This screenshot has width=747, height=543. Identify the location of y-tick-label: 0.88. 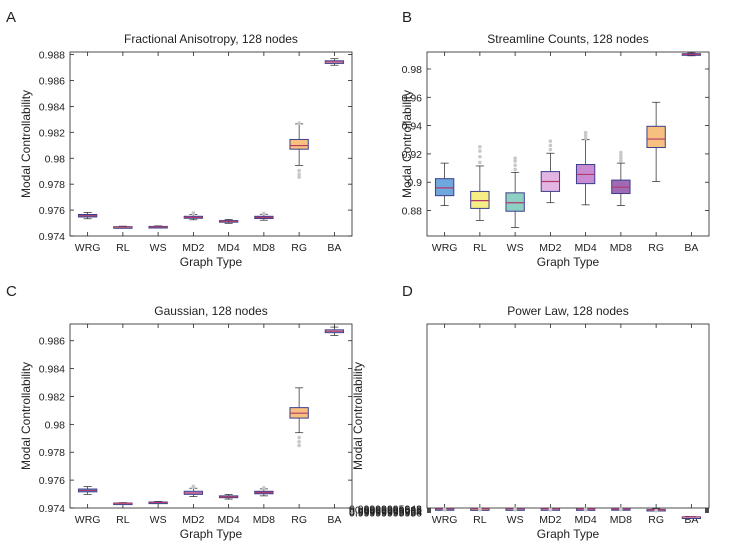
(412, 212).